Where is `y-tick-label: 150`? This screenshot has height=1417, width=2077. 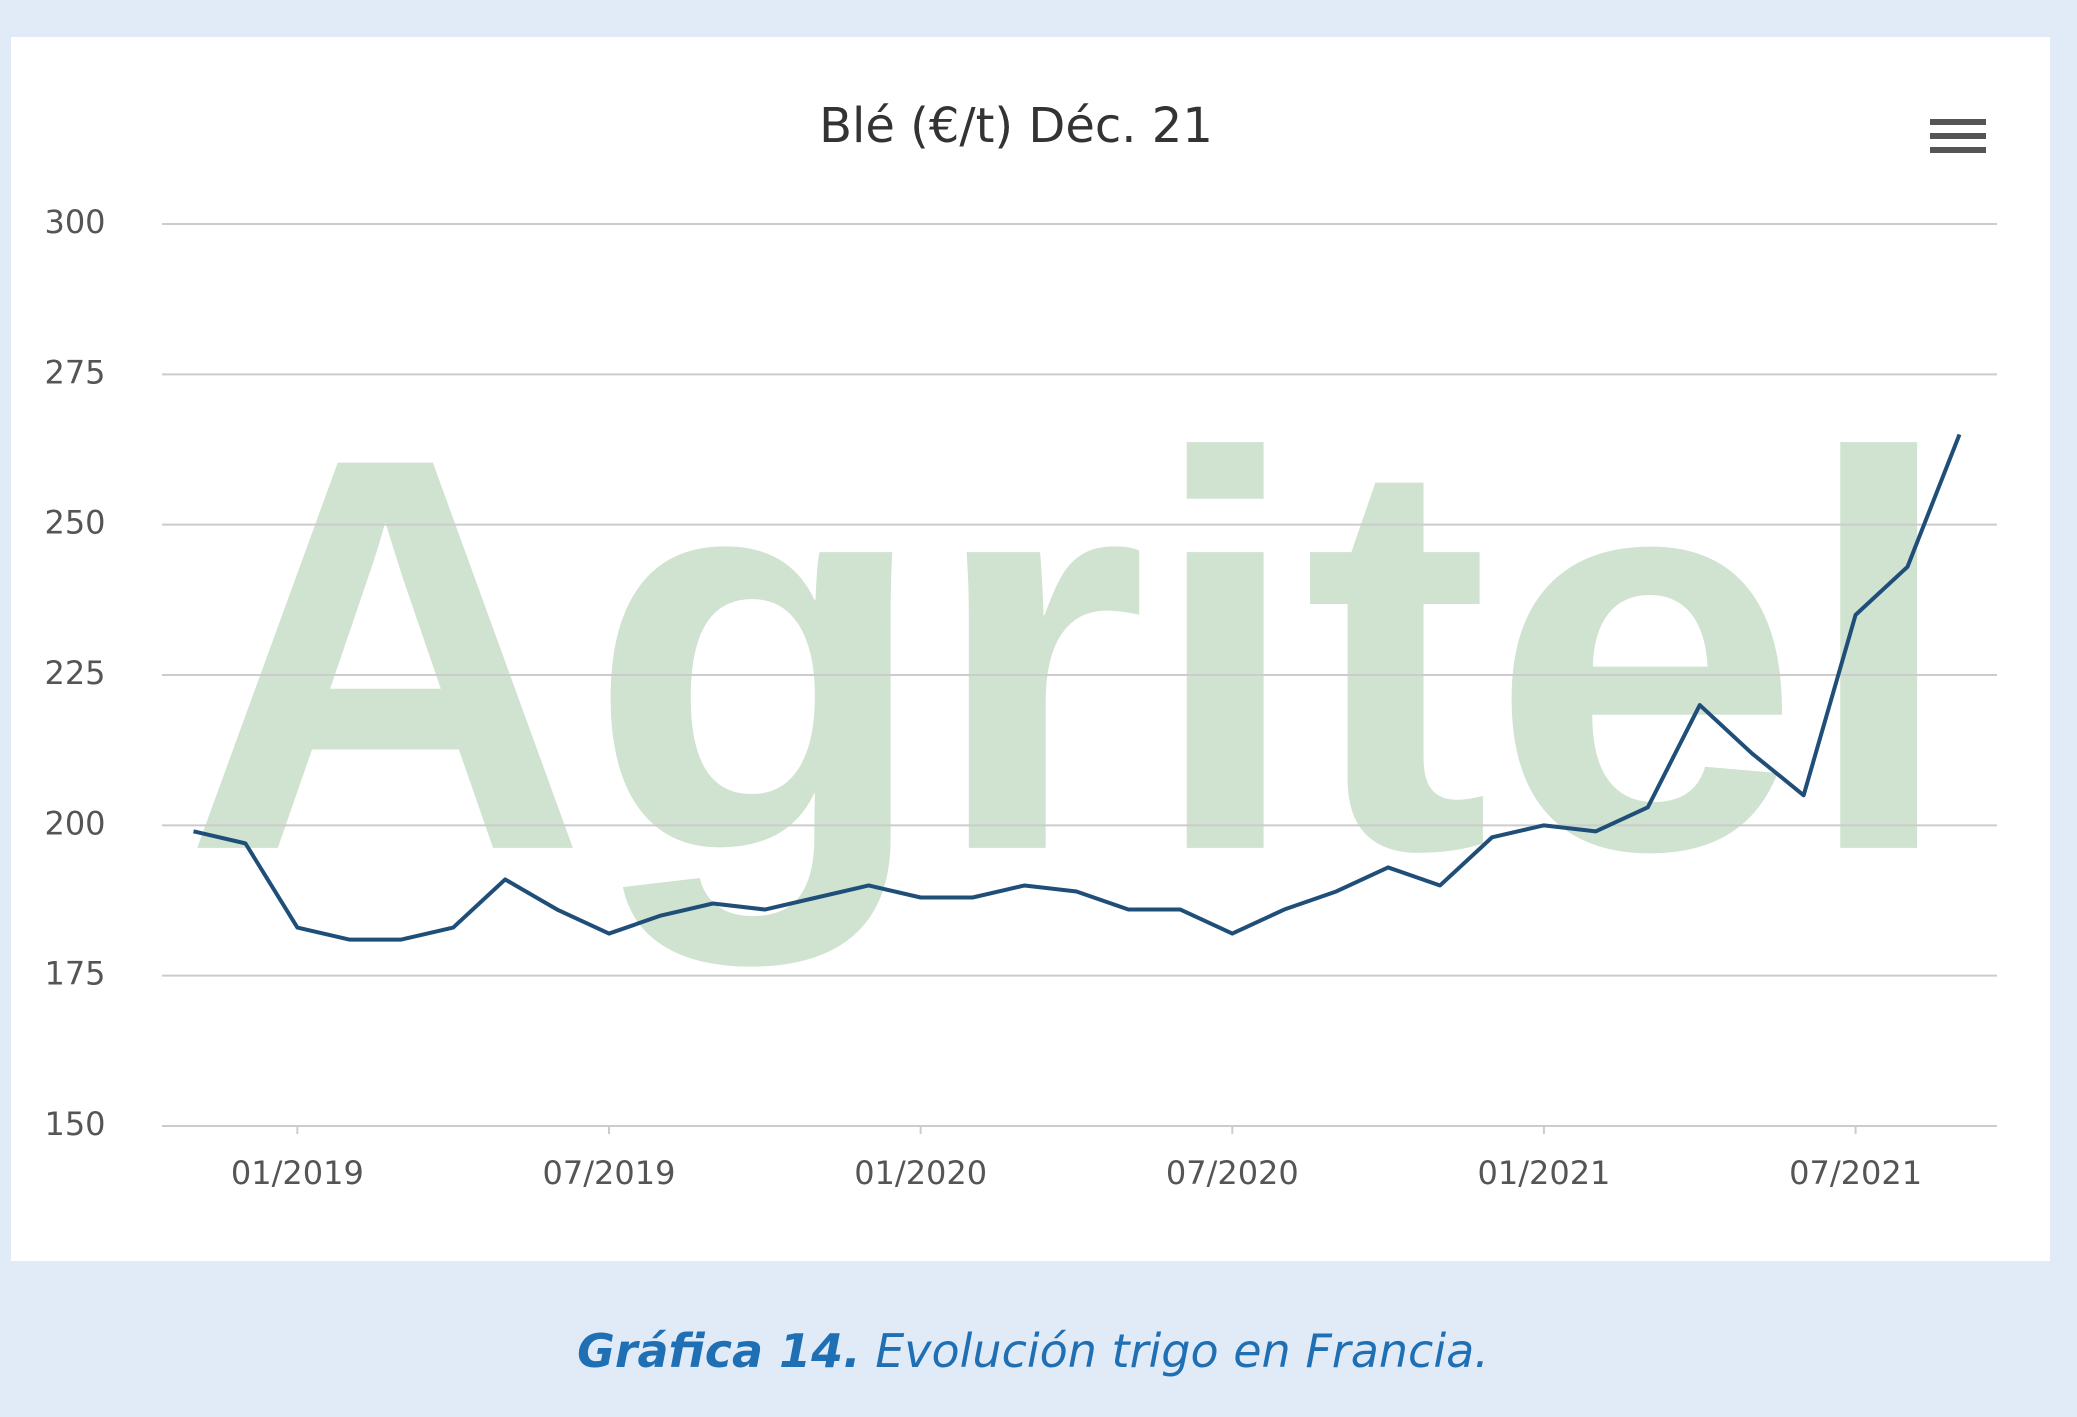 y-tick-label: 150 is located at coordinates (74, 1124).